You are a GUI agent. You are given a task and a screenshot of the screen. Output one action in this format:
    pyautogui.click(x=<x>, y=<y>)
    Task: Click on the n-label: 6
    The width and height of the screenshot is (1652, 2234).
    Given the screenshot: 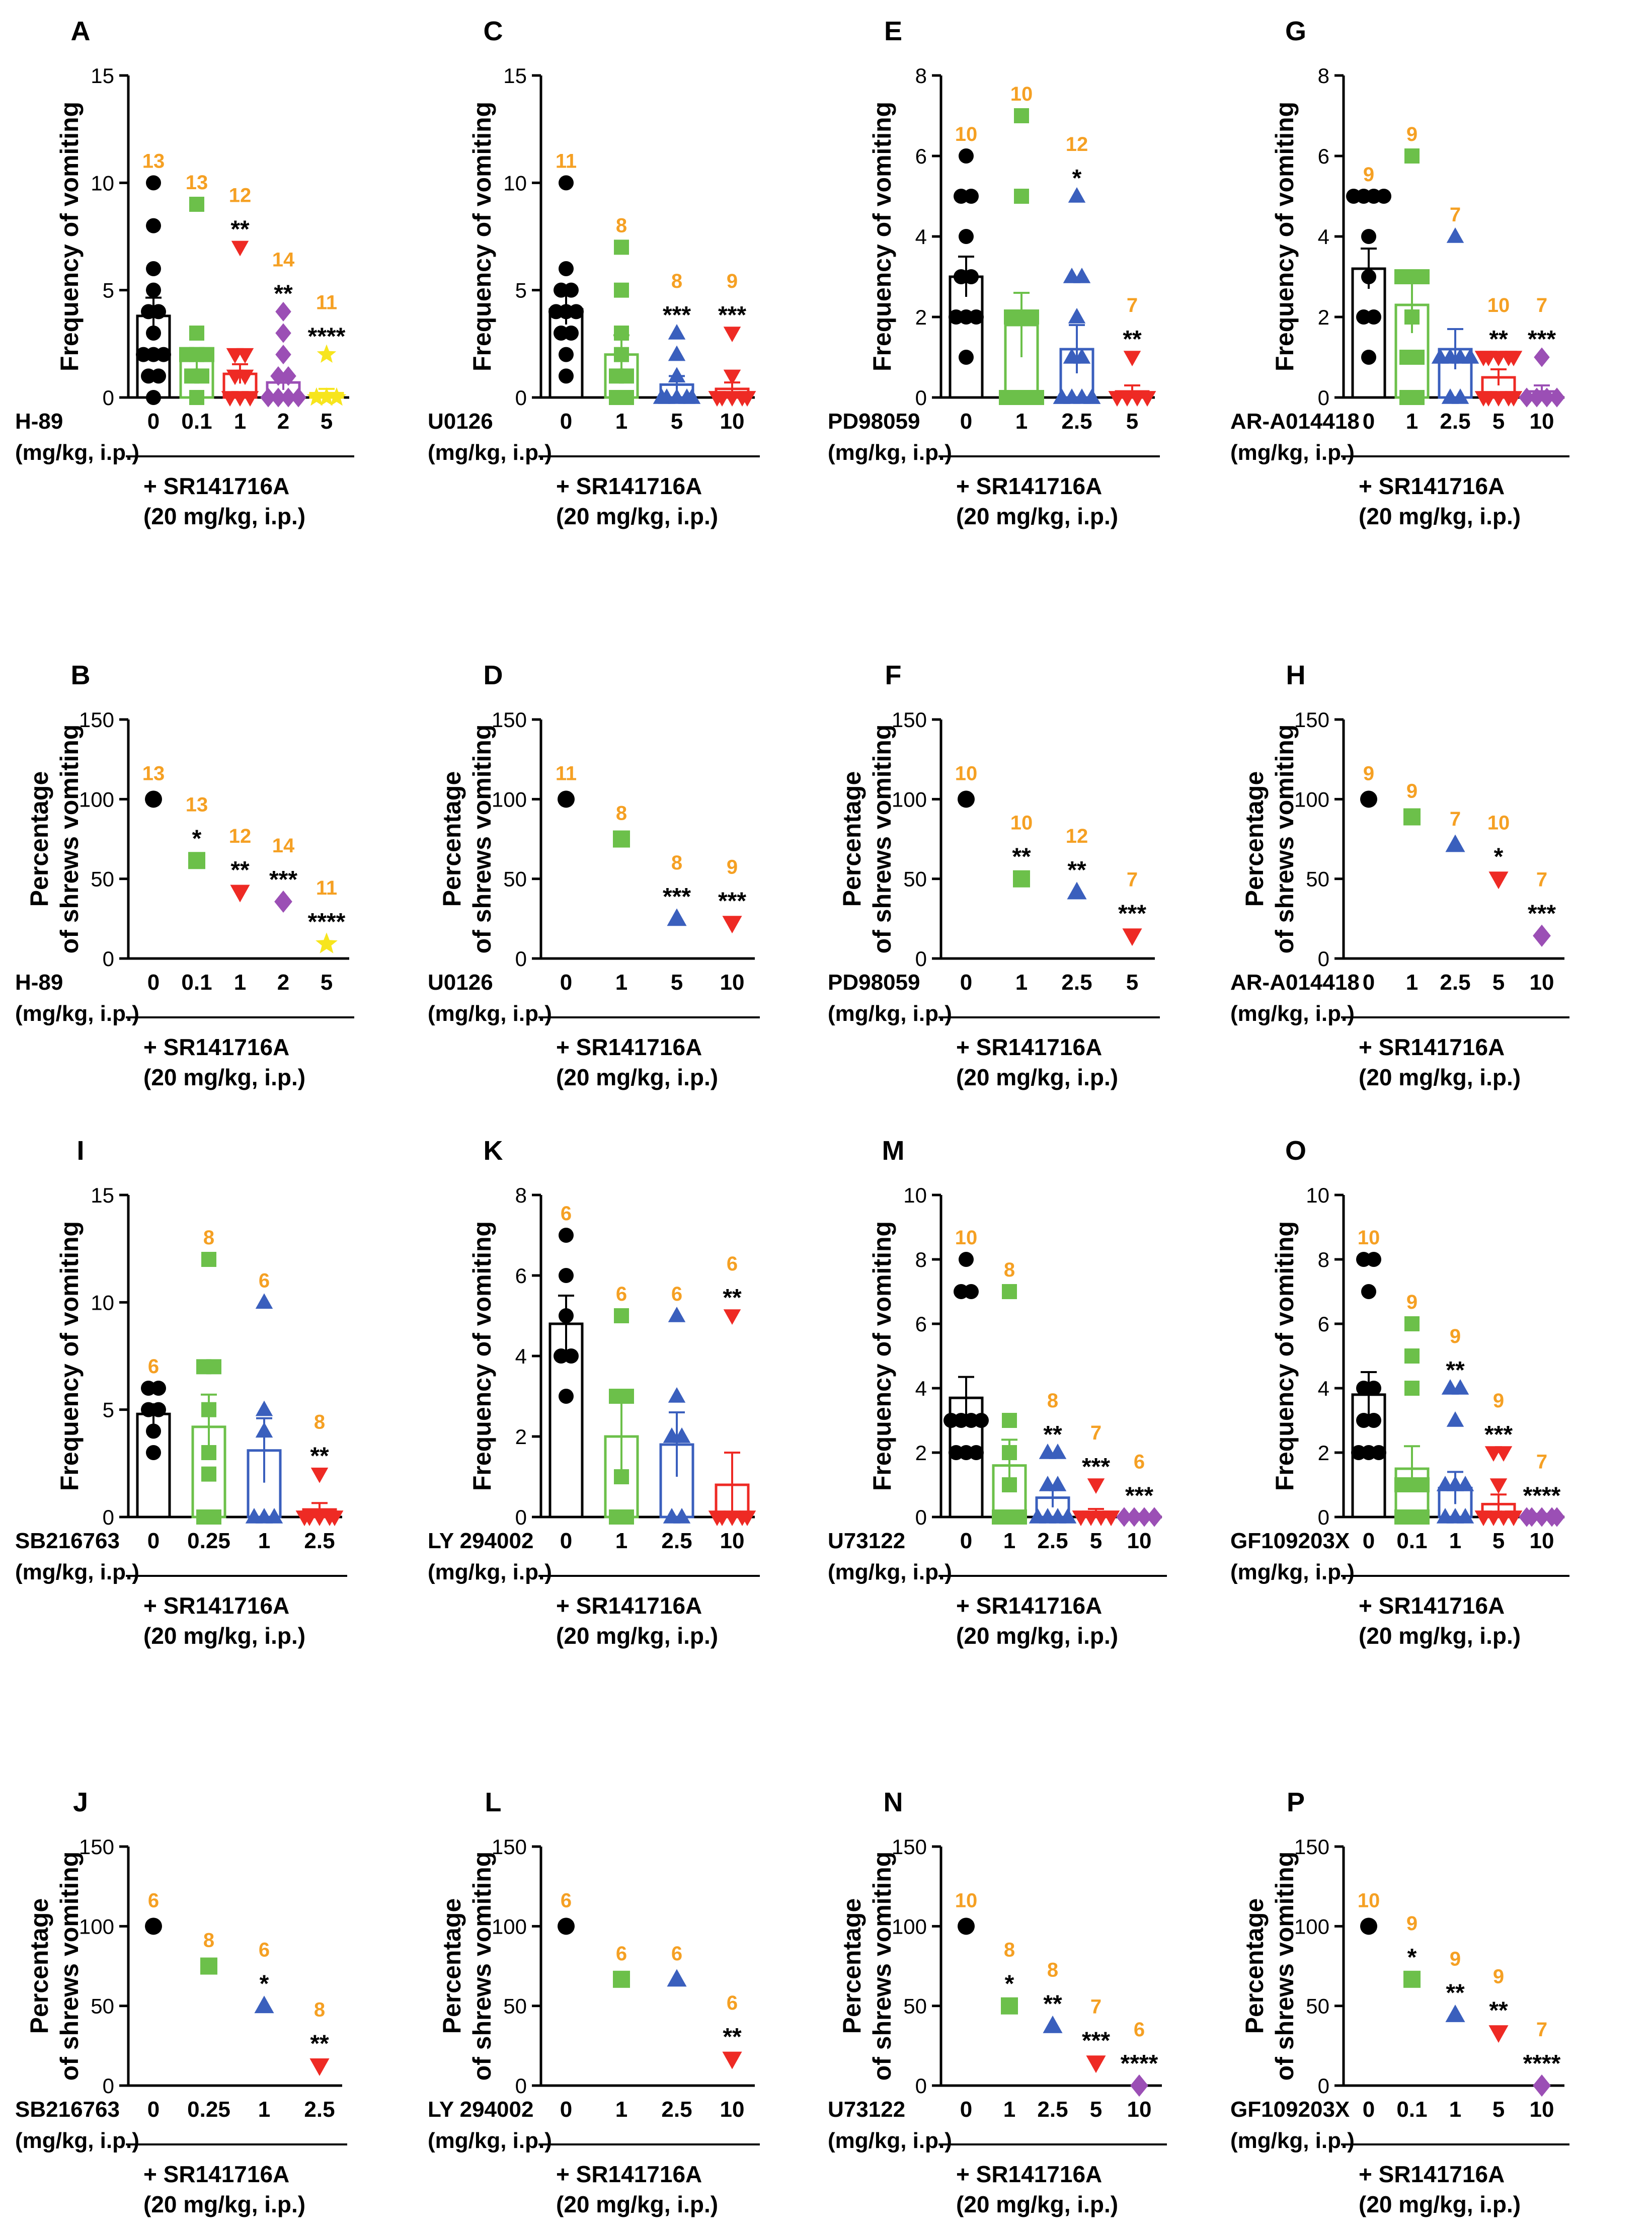 What is the action you would take?
    pyautogui.click(x=153, y=1366)
    